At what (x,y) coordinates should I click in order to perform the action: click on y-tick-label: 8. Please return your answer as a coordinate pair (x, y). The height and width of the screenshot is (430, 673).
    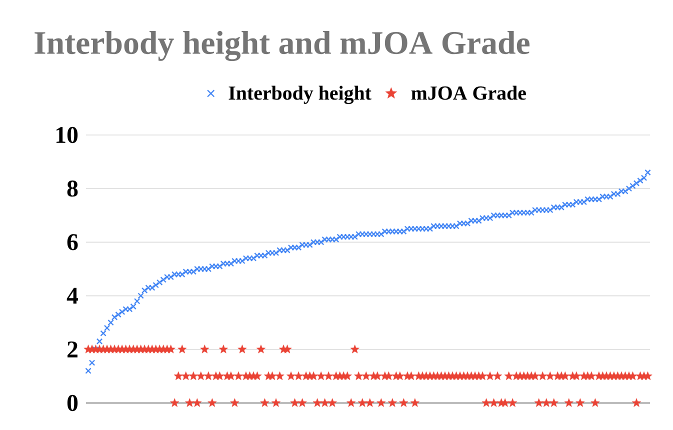
    Looking at the image, I should click on (72, 188).